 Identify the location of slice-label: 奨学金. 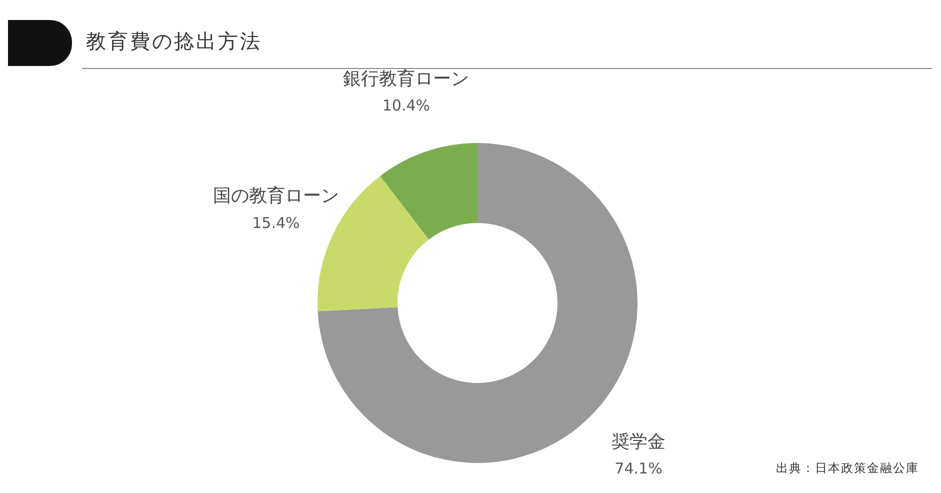
(638, 442).